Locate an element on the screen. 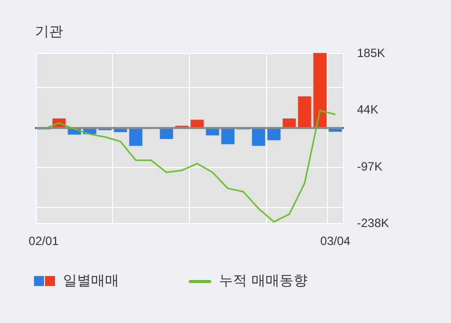 The height and width of the screenshot is (323, 451). x-tick-label: 03/04 is located at coordinates (335, 241).